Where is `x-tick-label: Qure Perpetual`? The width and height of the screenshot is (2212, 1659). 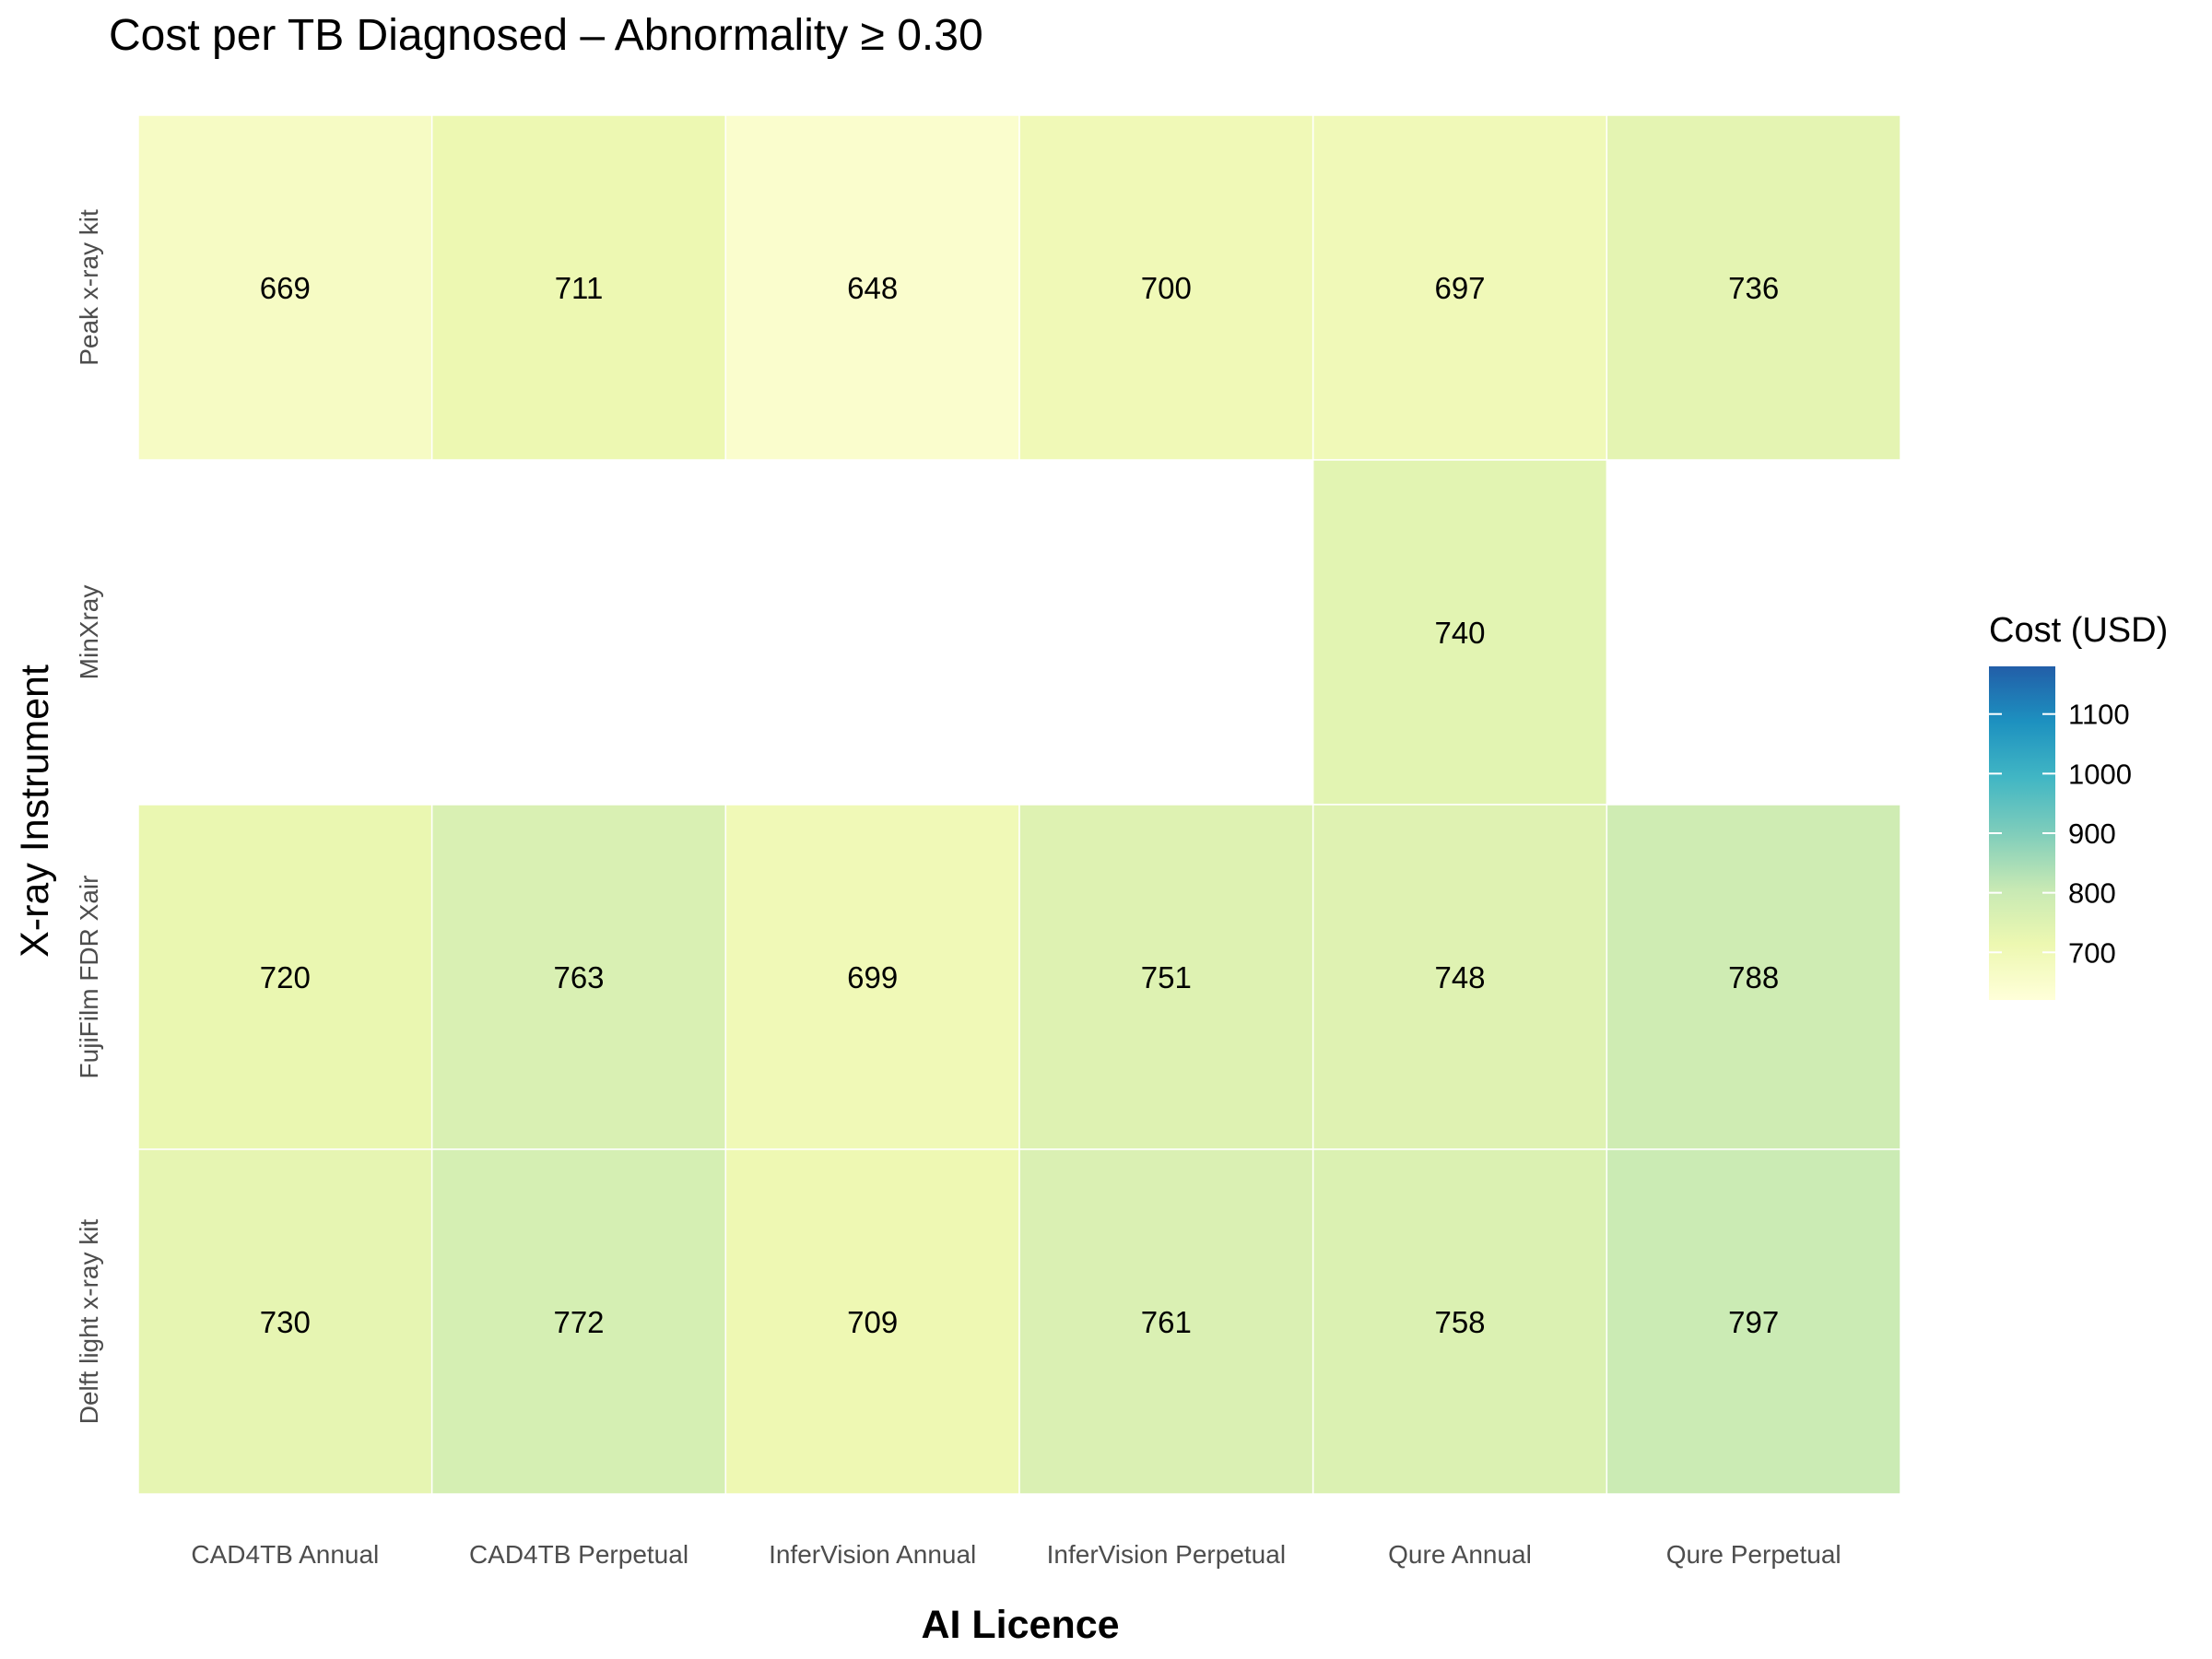 x-tick-label: Qure Perpetual is located at coordinates (1753, 1554).